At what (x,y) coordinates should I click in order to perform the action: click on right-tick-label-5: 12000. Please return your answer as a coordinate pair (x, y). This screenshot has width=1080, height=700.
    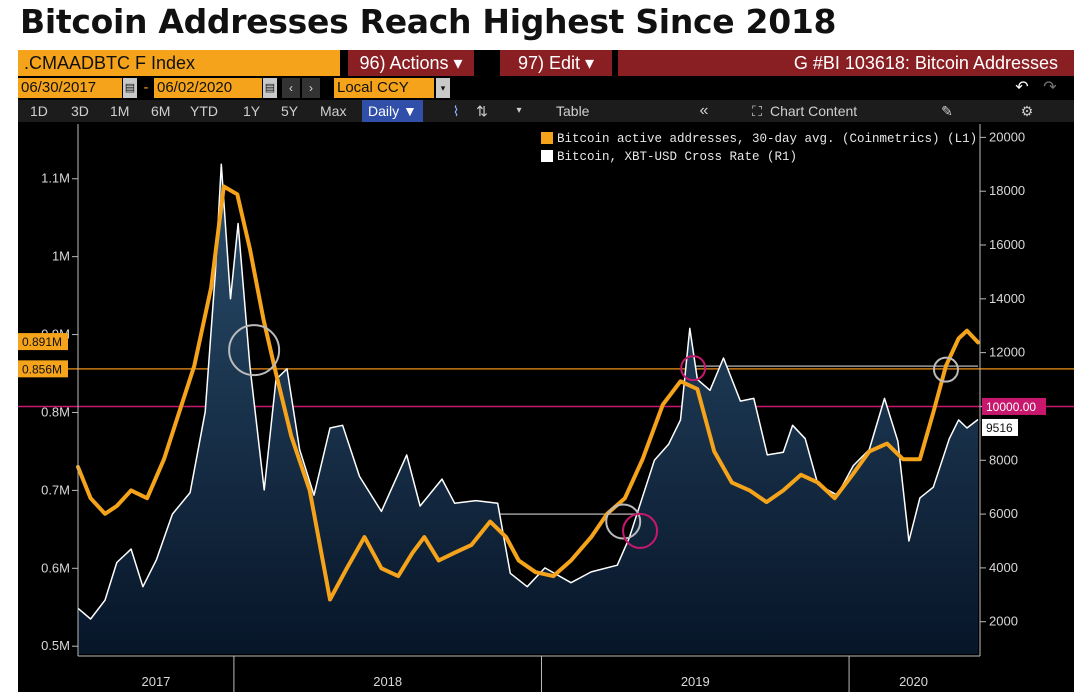
    Looking at the image, I should click on (1007, 352).